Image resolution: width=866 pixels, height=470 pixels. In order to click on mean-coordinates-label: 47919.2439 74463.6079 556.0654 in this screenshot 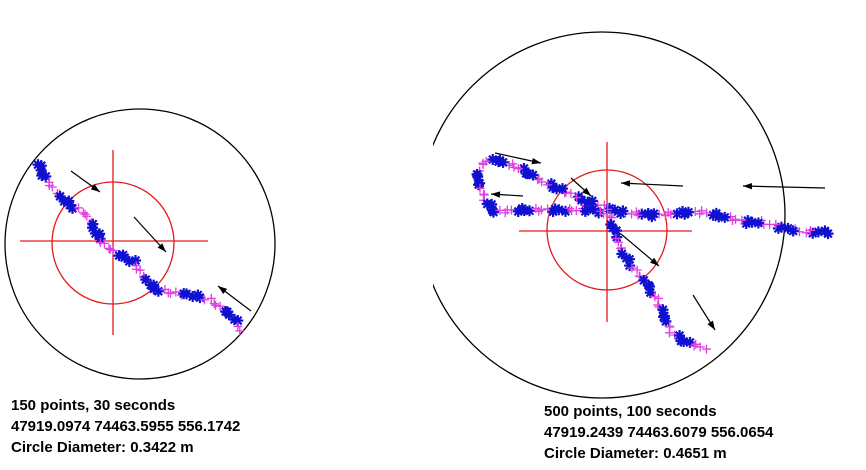, I will do `click(659, 432)`.